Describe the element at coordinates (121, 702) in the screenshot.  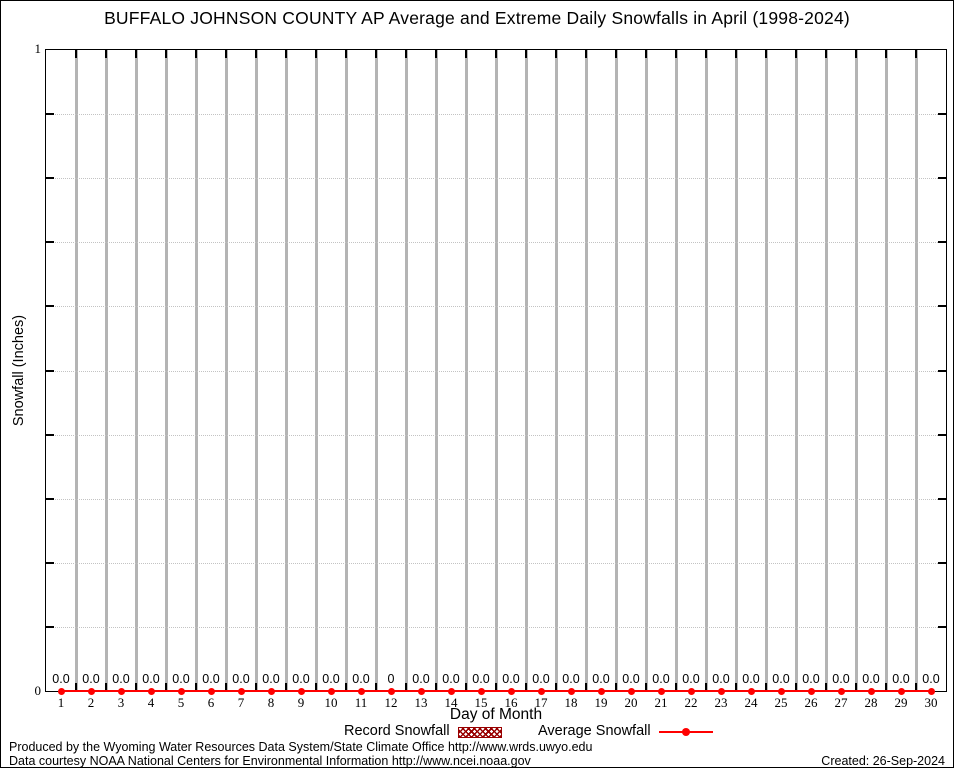
I see `x-tick-label: 3` at that location.